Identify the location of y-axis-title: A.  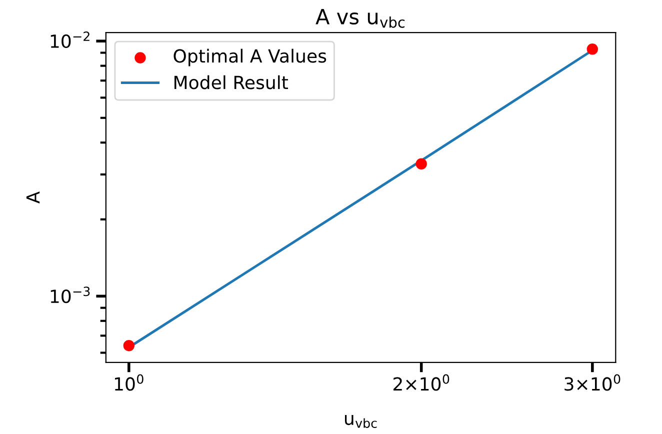
(33, 197).